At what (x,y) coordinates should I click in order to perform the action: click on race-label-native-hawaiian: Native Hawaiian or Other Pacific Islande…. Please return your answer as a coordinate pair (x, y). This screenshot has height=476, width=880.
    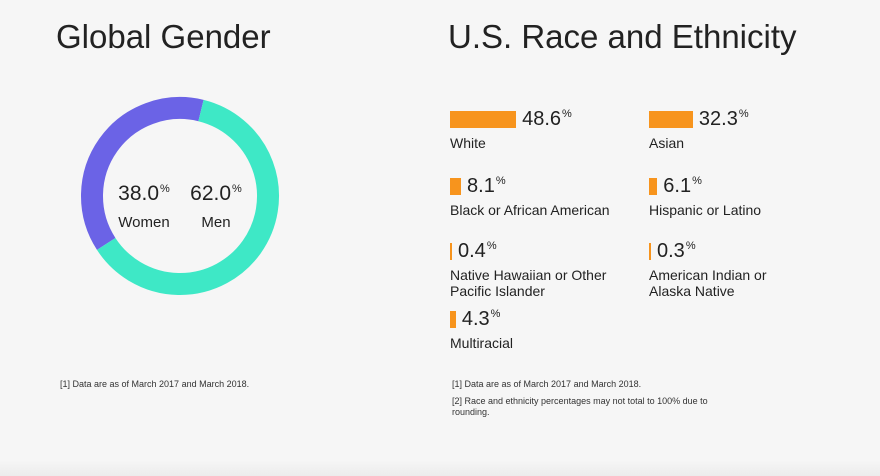
    Looking at the image, I should click on (528, 283).